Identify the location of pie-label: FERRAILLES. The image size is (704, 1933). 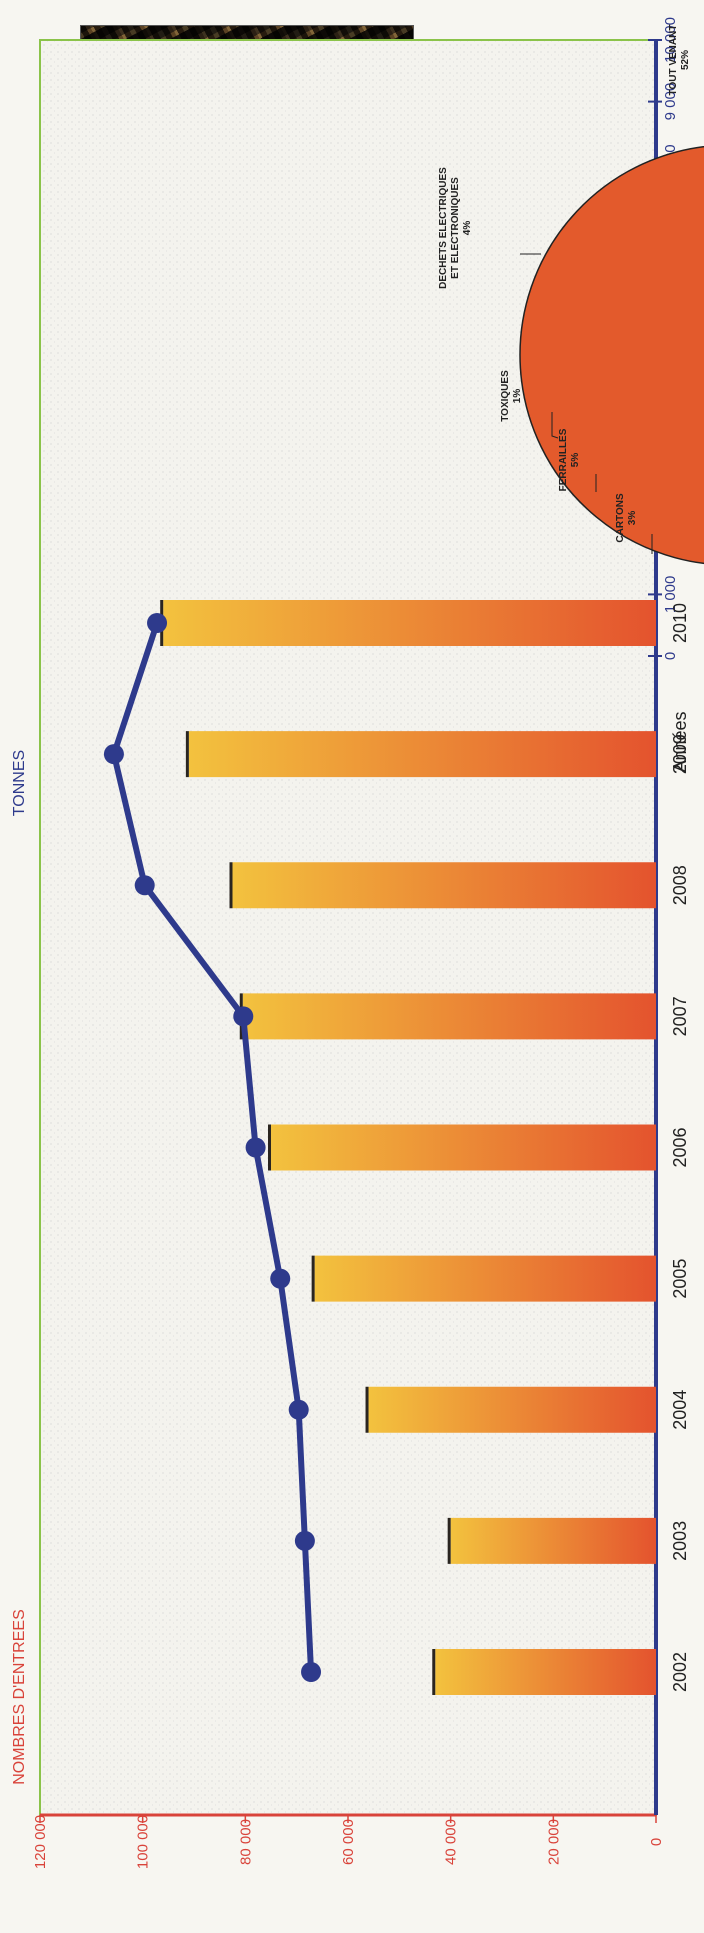
(563, 459).